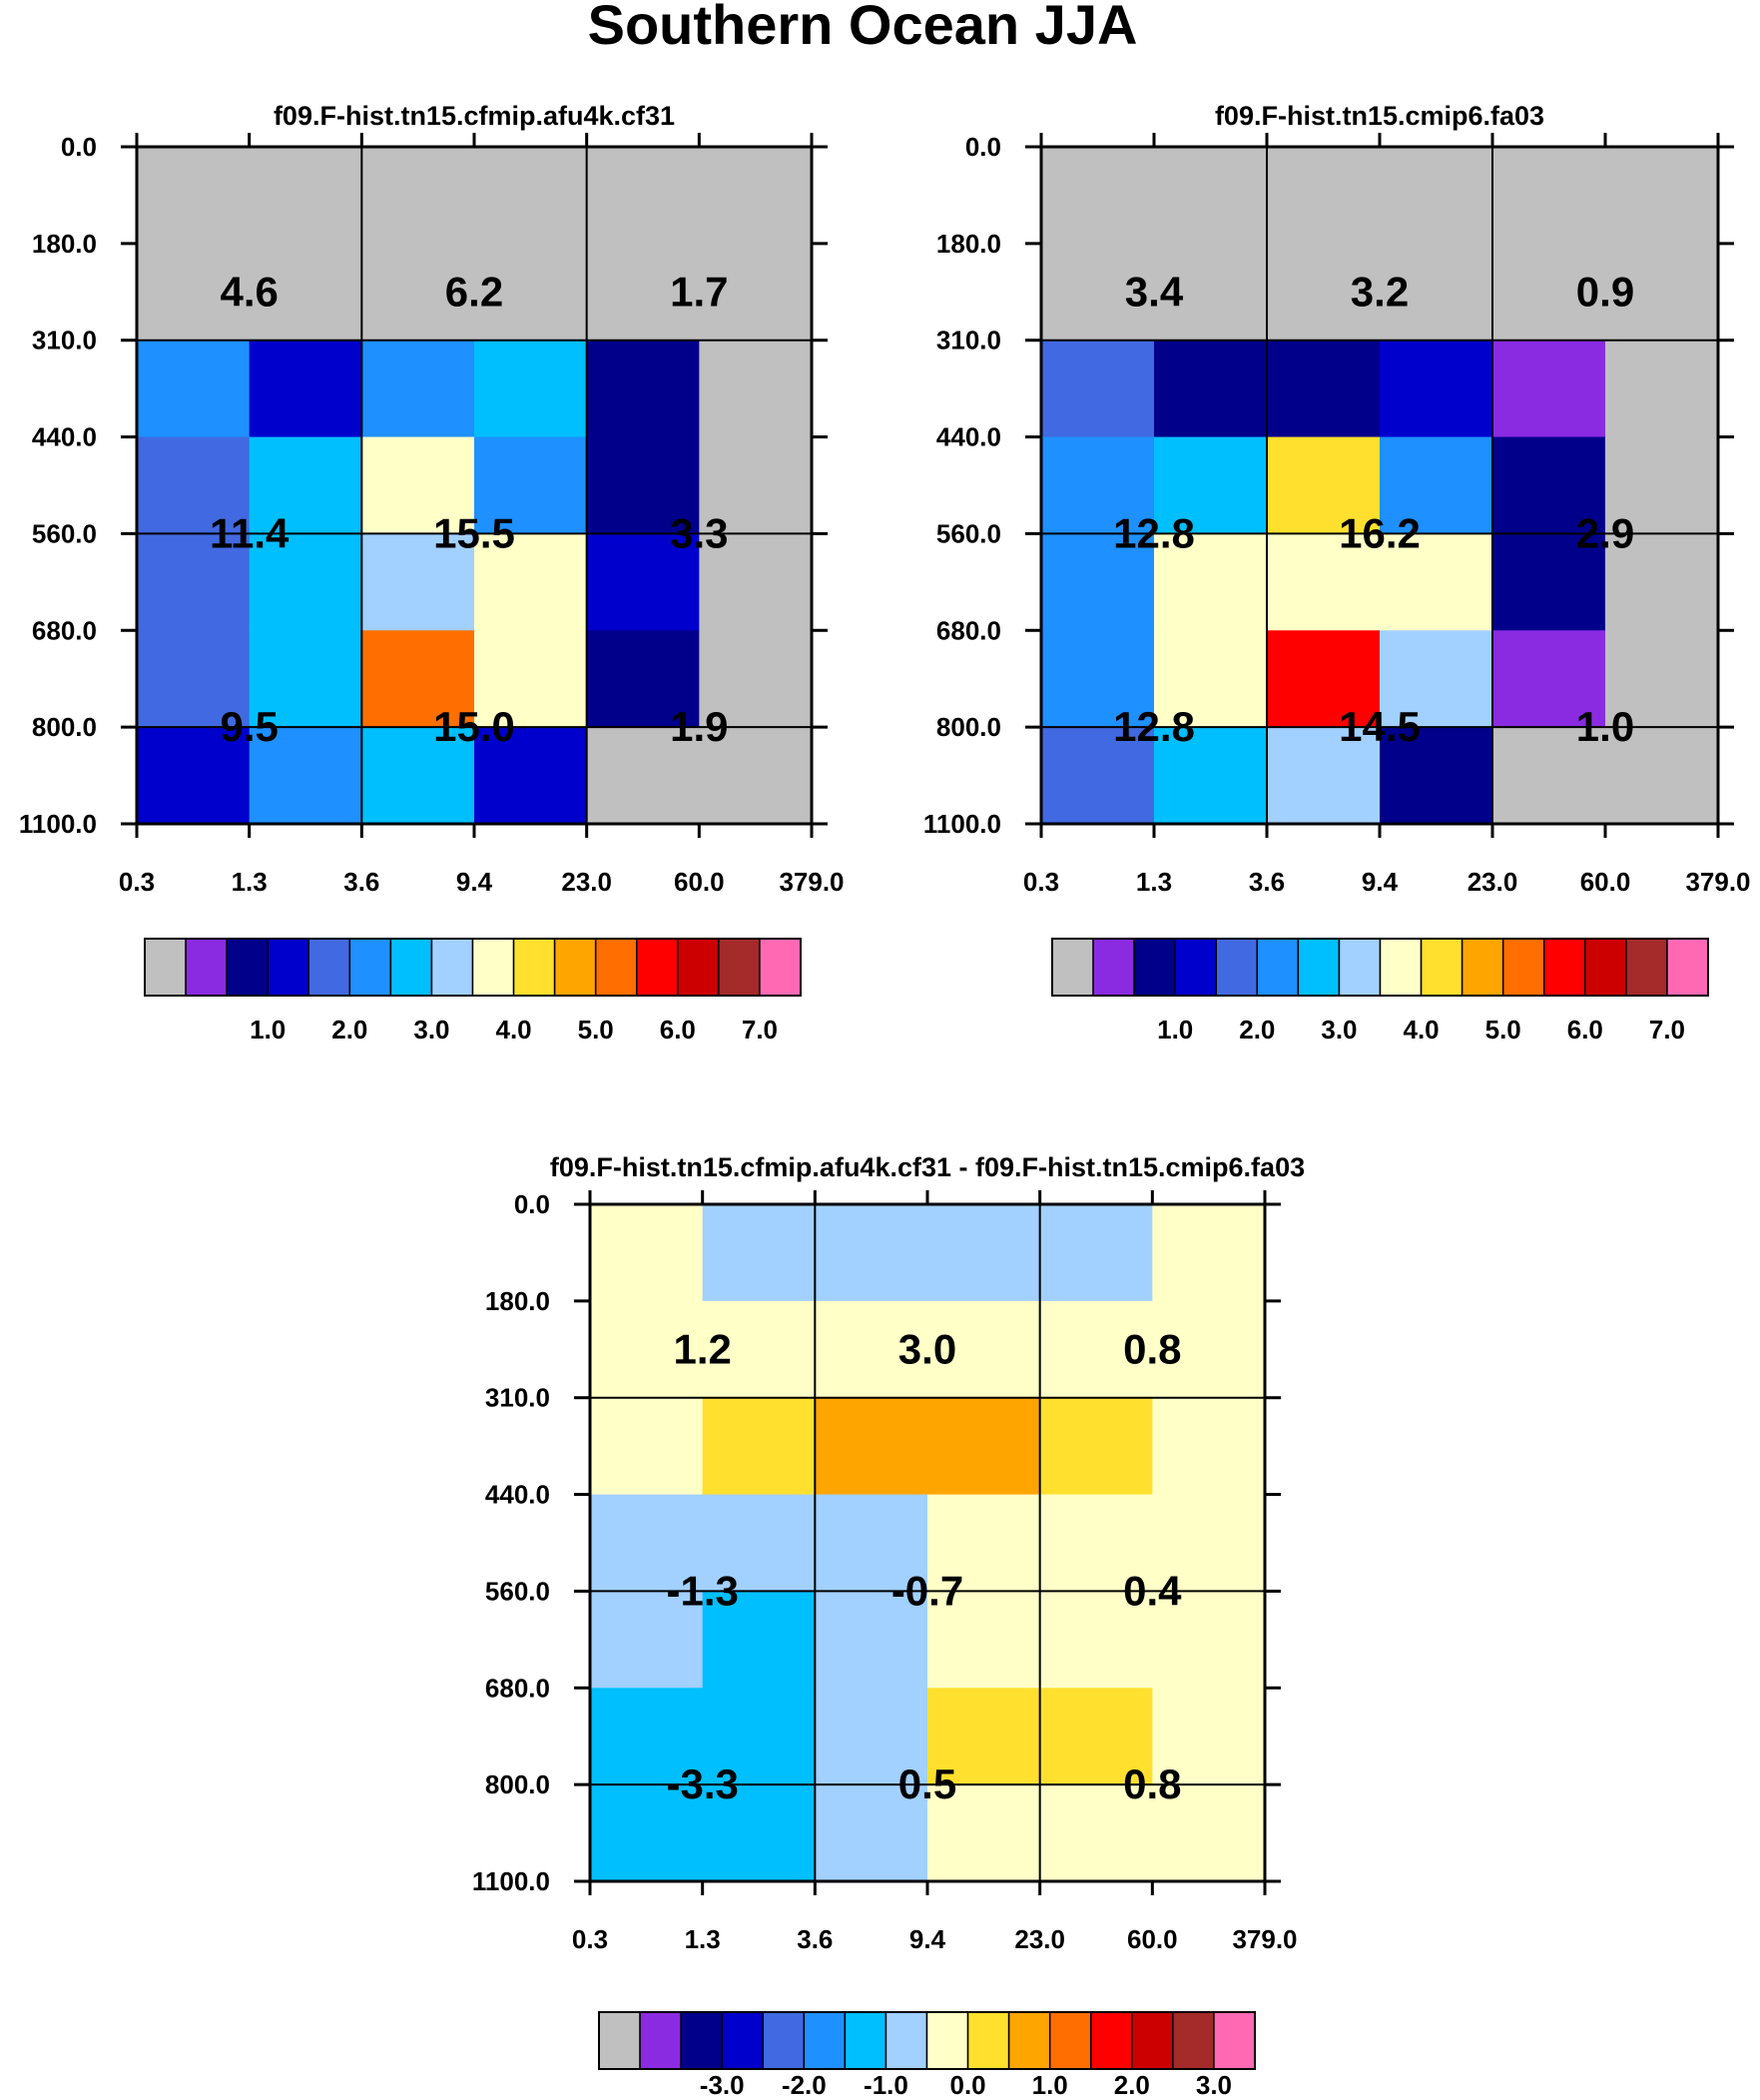 This screenshot has height=2100, width=1760. What do you see at coordinates (1152, 1783) in the screenshot?
I see `cell-value-label: 0.8` at bounding box center [1152, 1783].